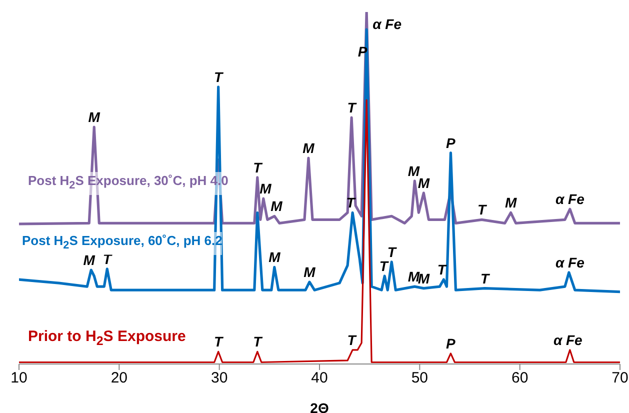 The image size is (629, 413). Describe the element at coordinates (319, 406) in the screenshot. I see `x-axis-title: 2Θ` at that location.